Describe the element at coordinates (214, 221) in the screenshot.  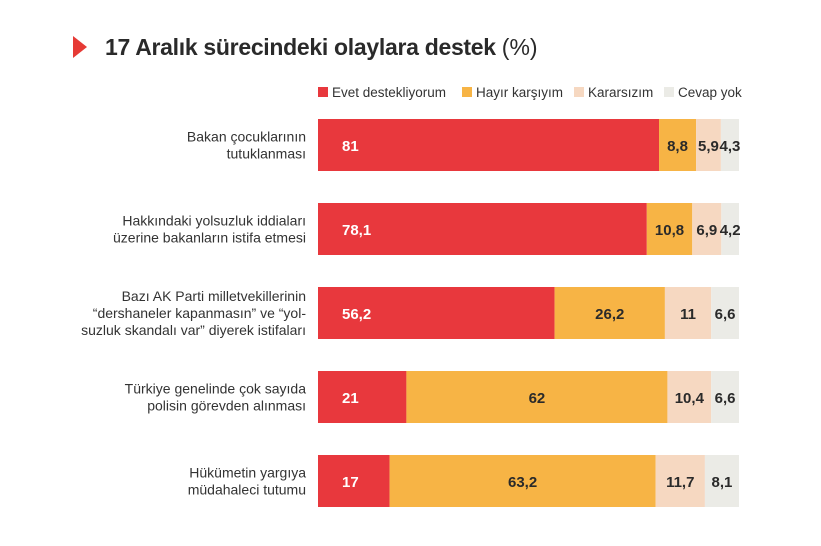
I see `category-label-1-line-0: Hakkındaki yolsuzluk iddiaları` at that location.